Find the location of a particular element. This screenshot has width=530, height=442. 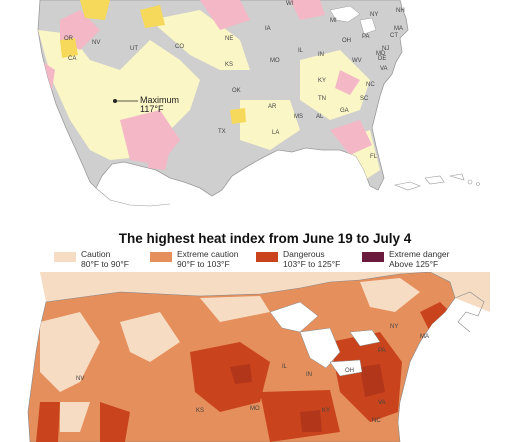

legend-label: Caution is located at coordinates (96, 254).